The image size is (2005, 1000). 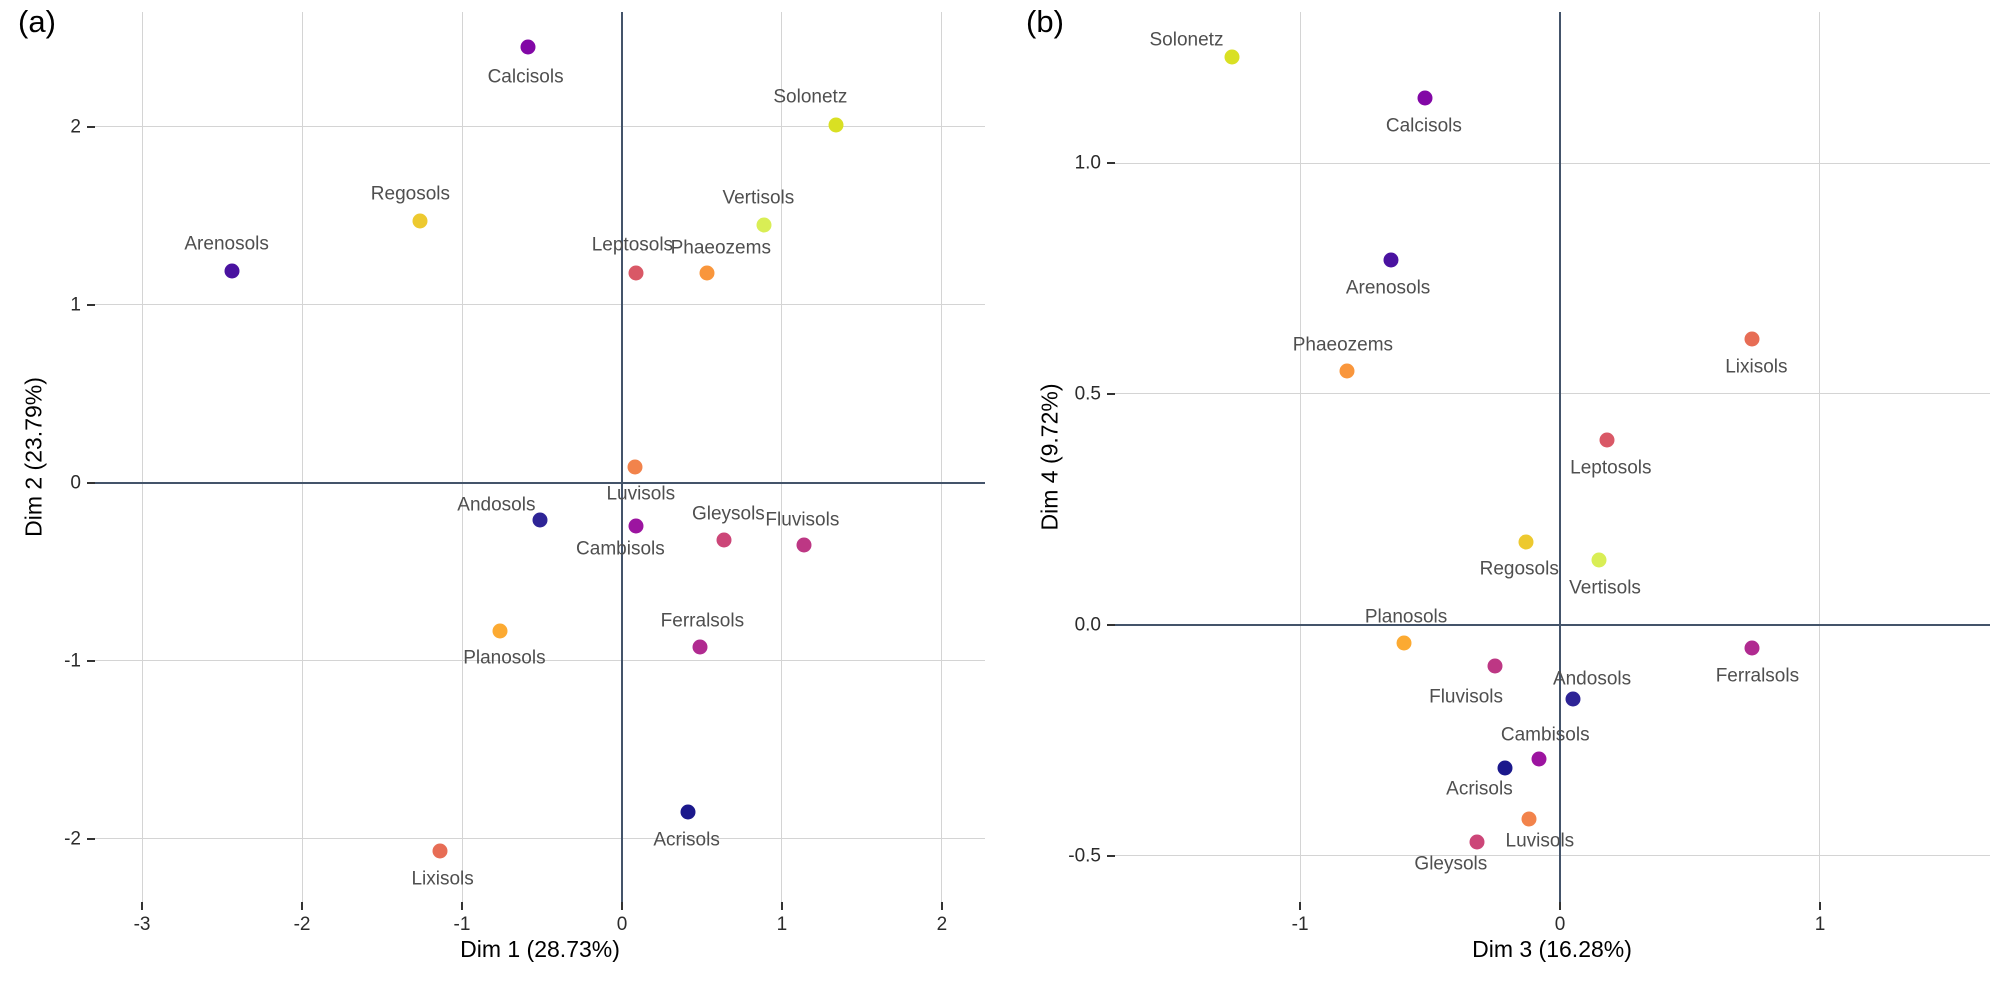 I want to click on panel-a-point-planosols, so click(x=500, y=631).